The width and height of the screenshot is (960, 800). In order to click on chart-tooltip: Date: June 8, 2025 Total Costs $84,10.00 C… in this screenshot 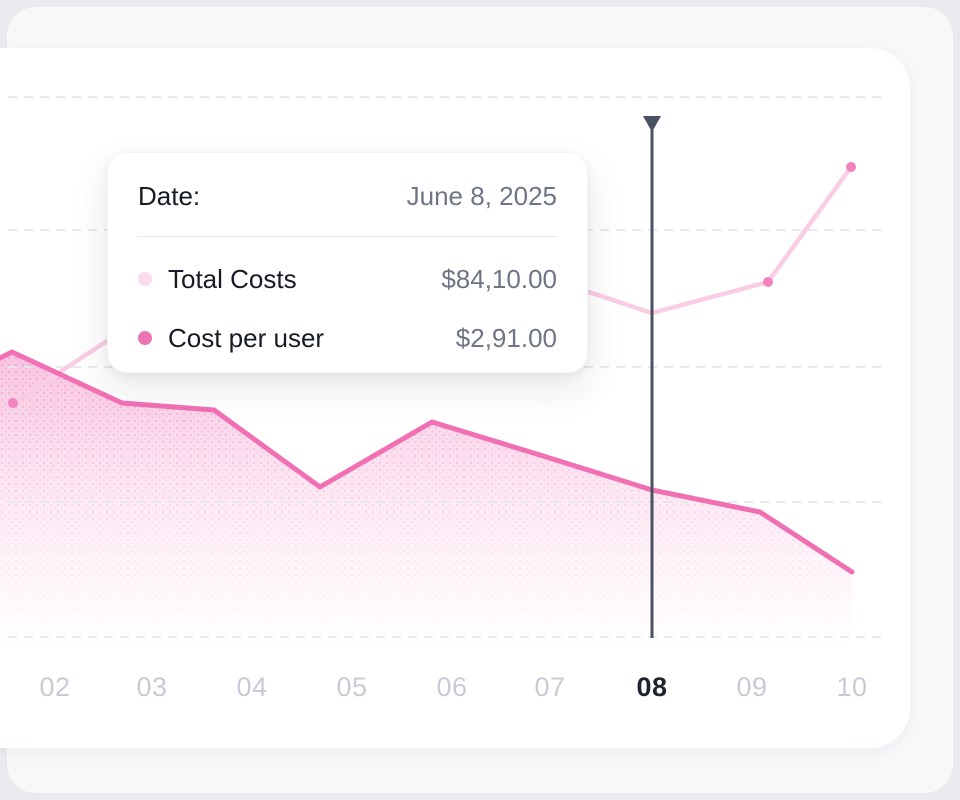, I will do `click(347, 262)`.